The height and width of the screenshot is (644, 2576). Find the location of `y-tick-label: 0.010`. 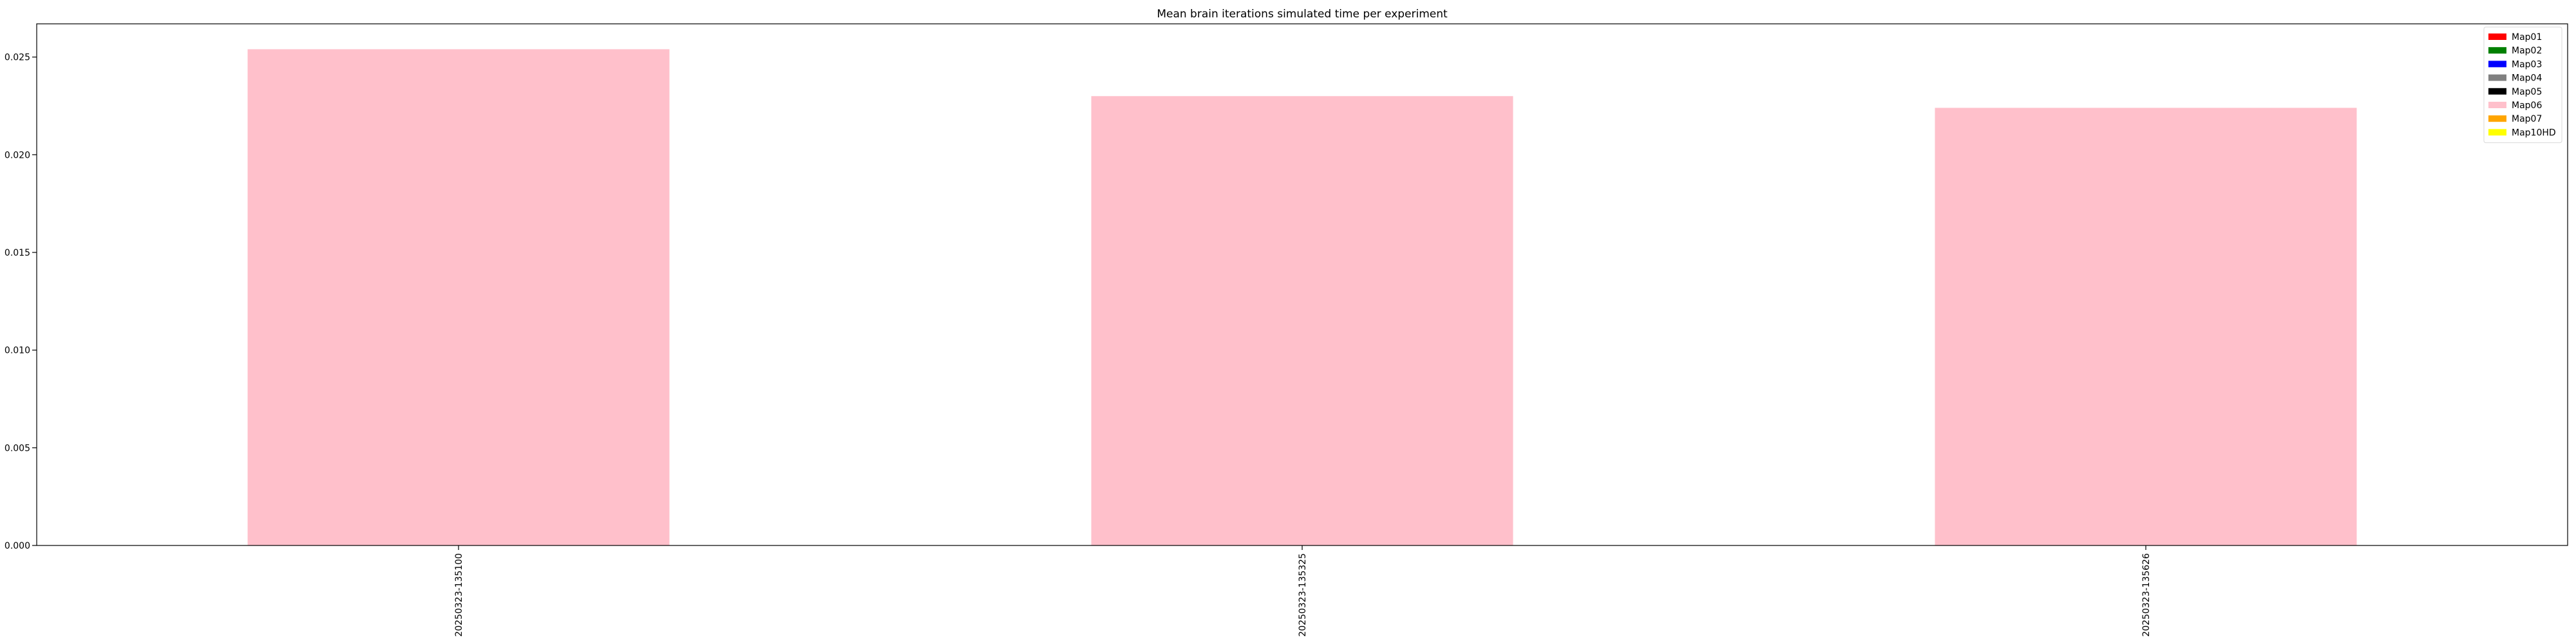

y-tick-label: 0.010 is located at coordinates (17, 351).